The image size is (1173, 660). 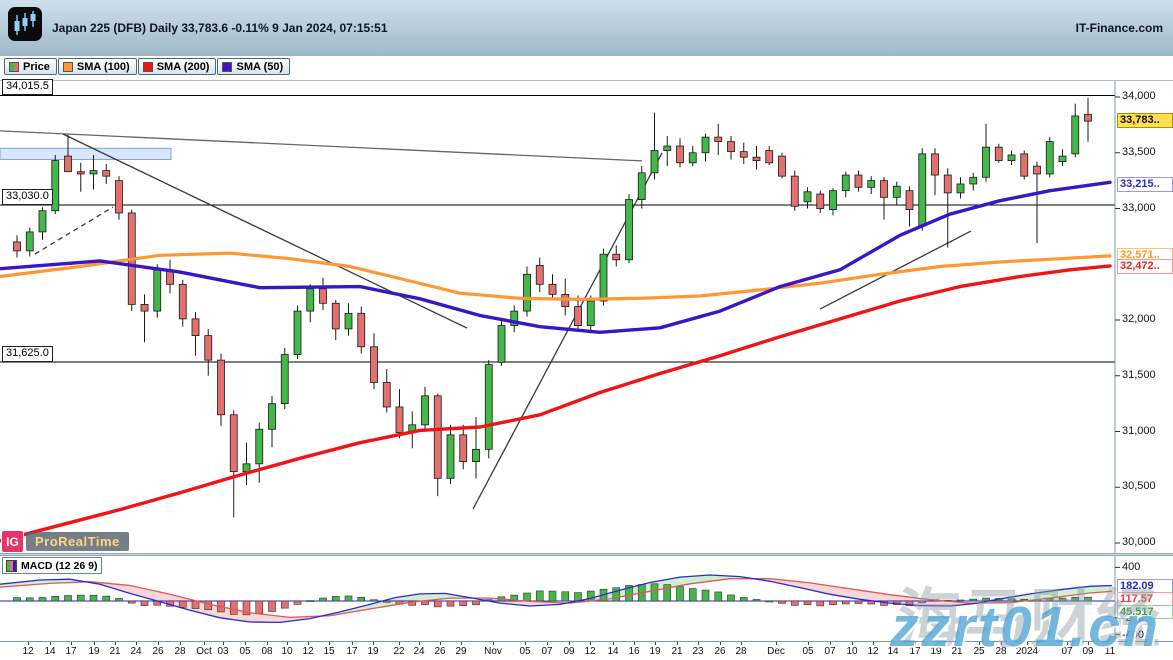 I want to click on legend-label-price: Price, so click(x=36, y=66).